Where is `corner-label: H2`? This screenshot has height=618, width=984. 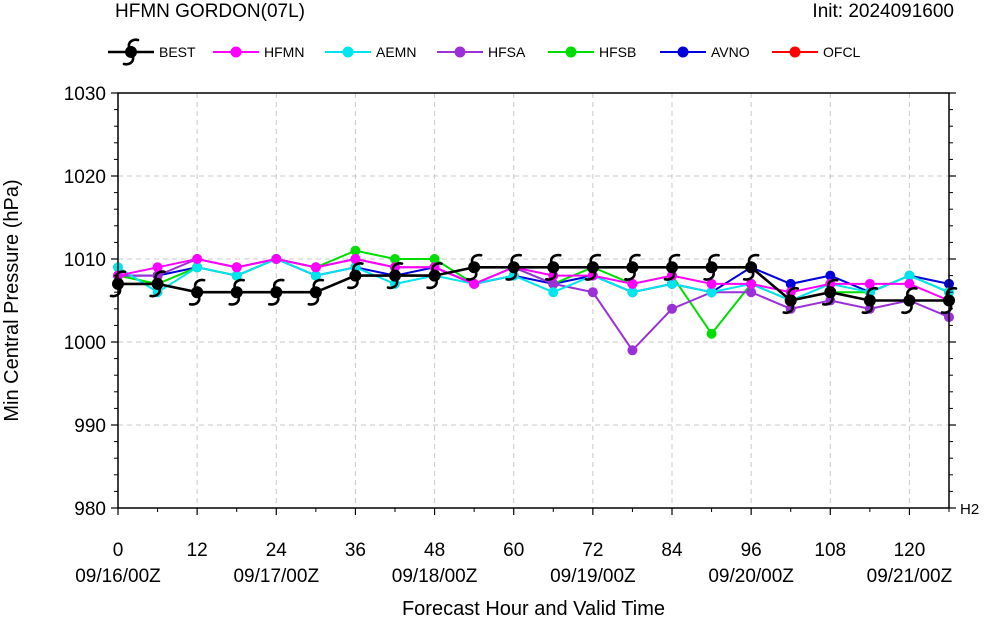 corner-label: H2 is located at coordinates (969, 509).